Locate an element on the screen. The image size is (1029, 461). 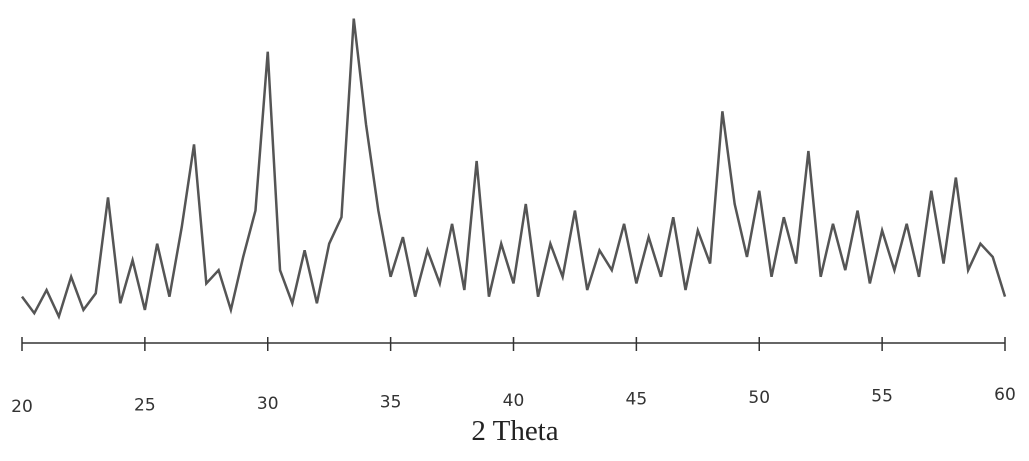
x-tick-label: 35 is located at coordinates (391, 403).